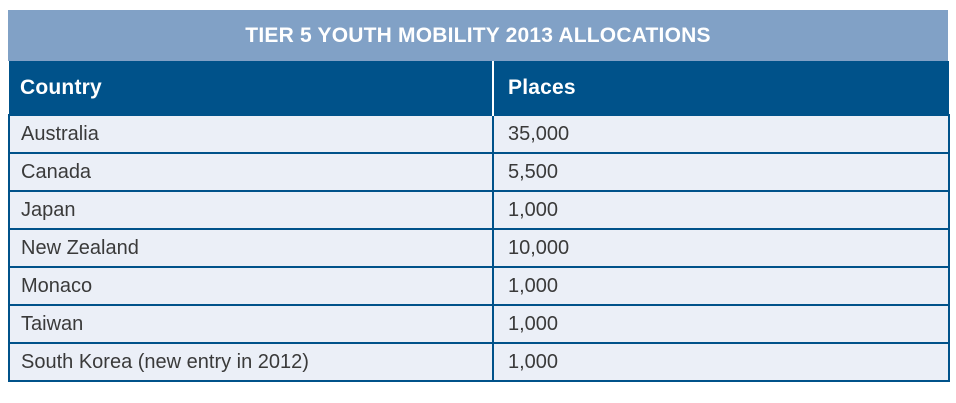  I want to click on column-header-country: Country, so click(251, 88).